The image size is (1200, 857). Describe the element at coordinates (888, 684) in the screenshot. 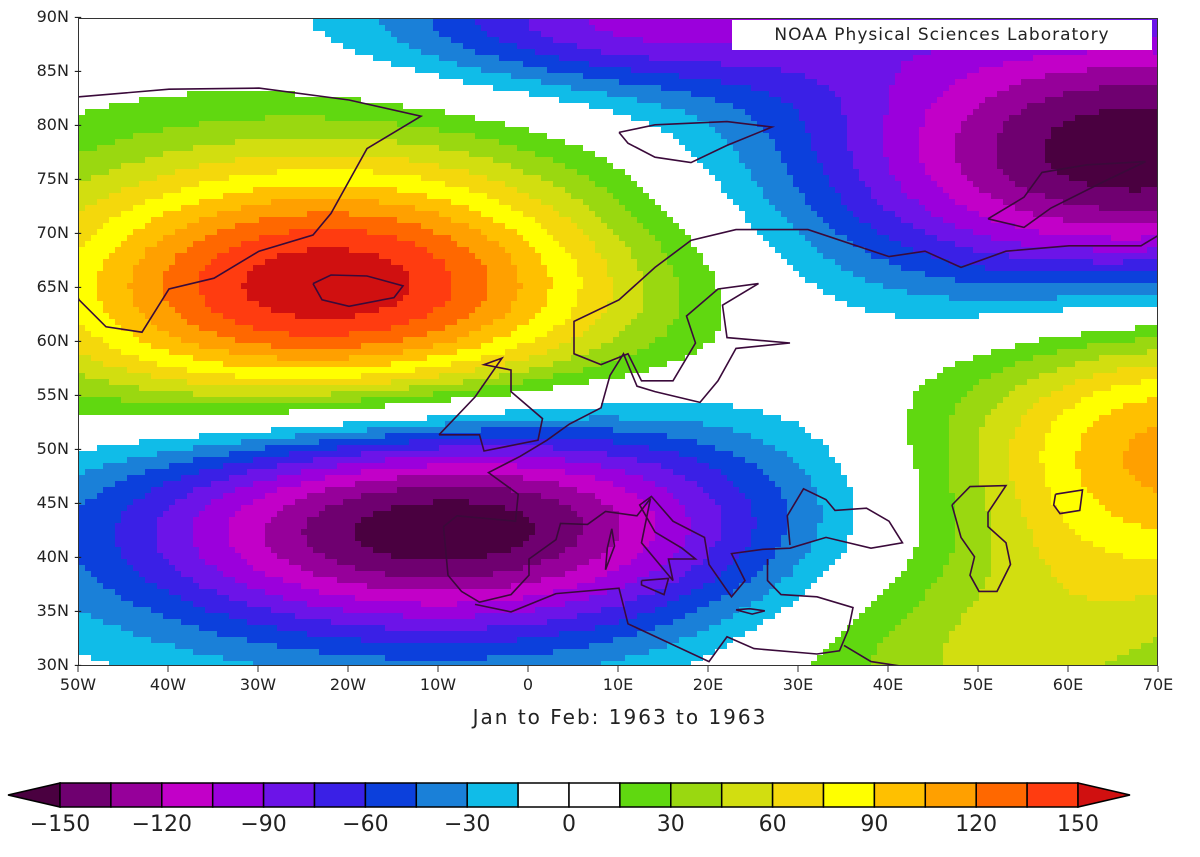

I see `longitude-tick-label: 40E` at that location.